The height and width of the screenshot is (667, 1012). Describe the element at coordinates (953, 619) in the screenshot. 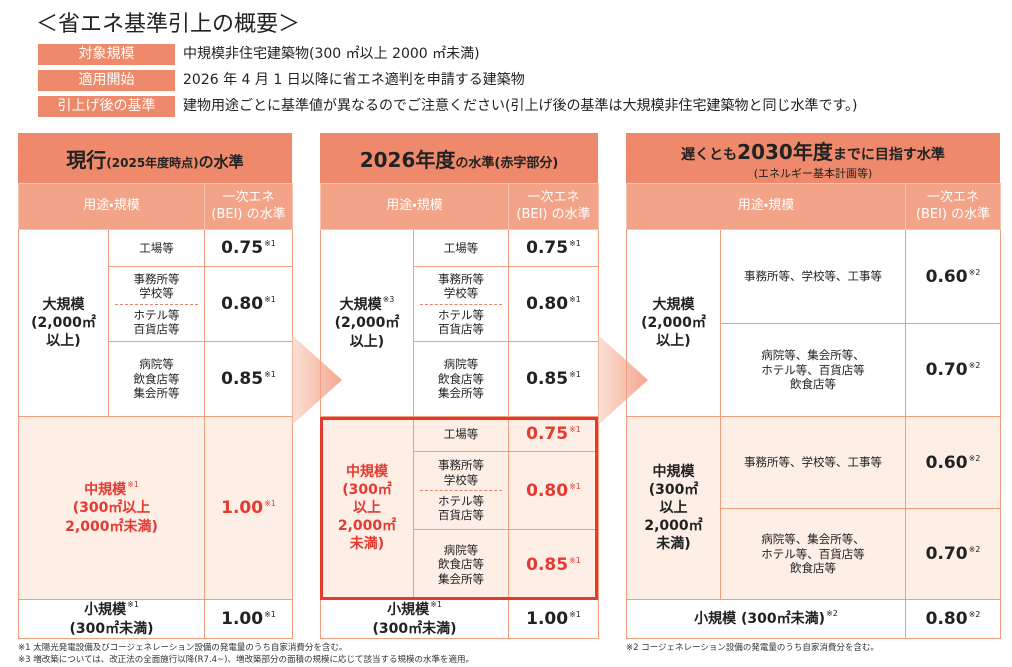

I see `bei-value: 0.80※2` at that location.